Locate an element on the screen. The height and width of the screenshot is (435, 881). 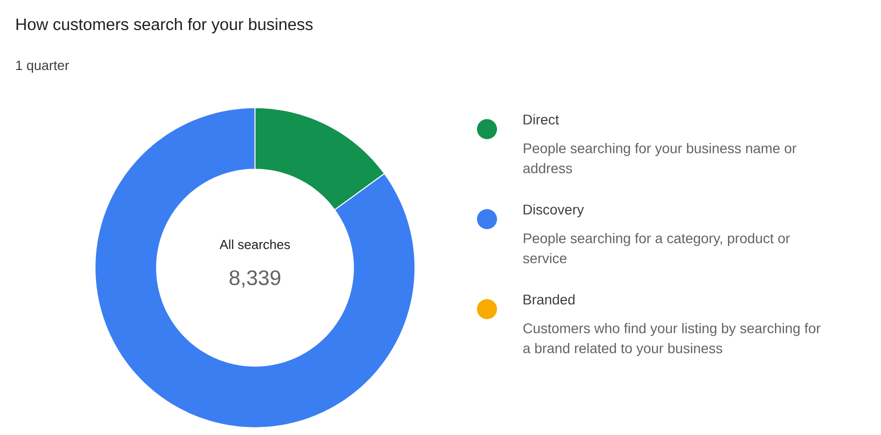
legend-label: Direct is located at coordinates (541, 119).